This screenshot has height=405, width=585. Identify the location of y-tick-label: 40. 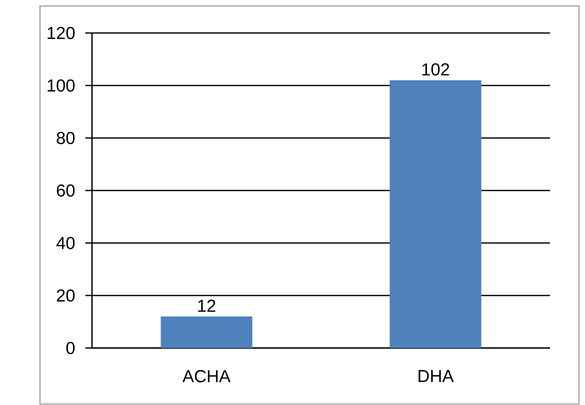
(65, 243).